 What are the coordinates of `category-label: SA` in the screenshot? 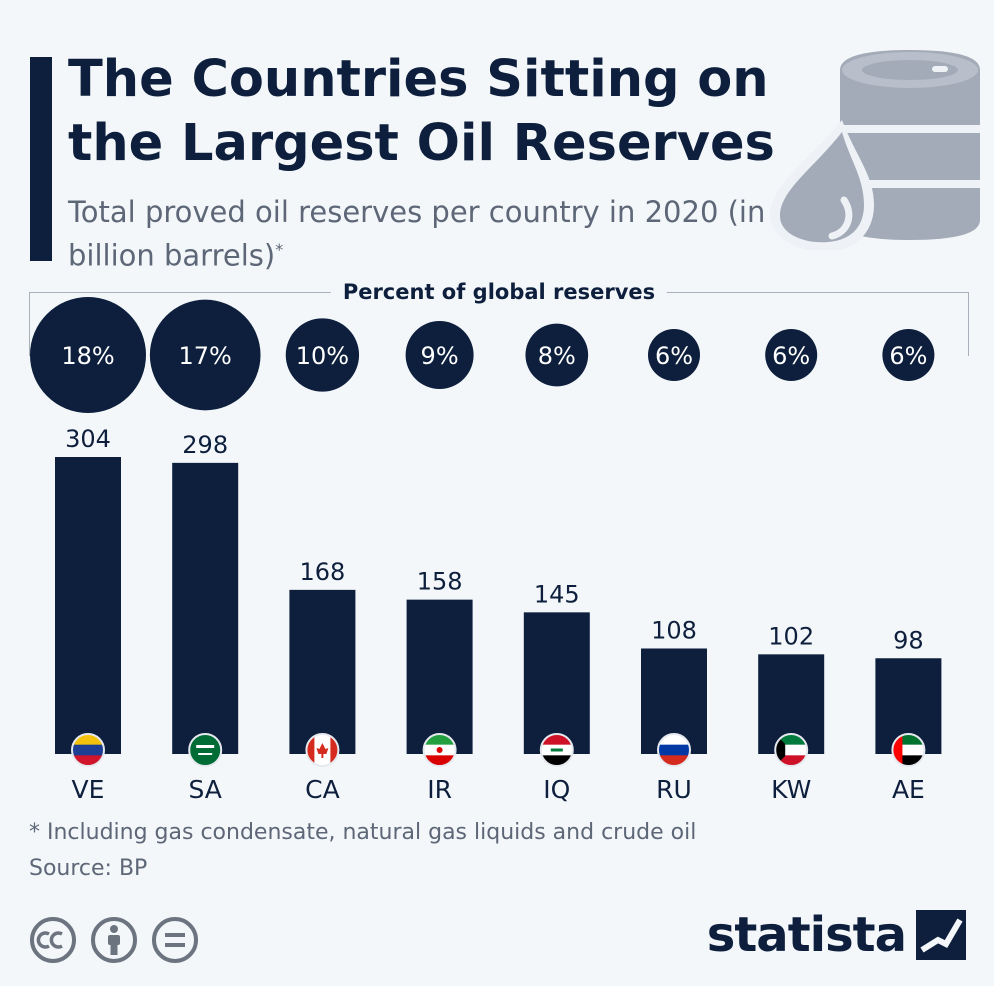 It's located at (204, 789).